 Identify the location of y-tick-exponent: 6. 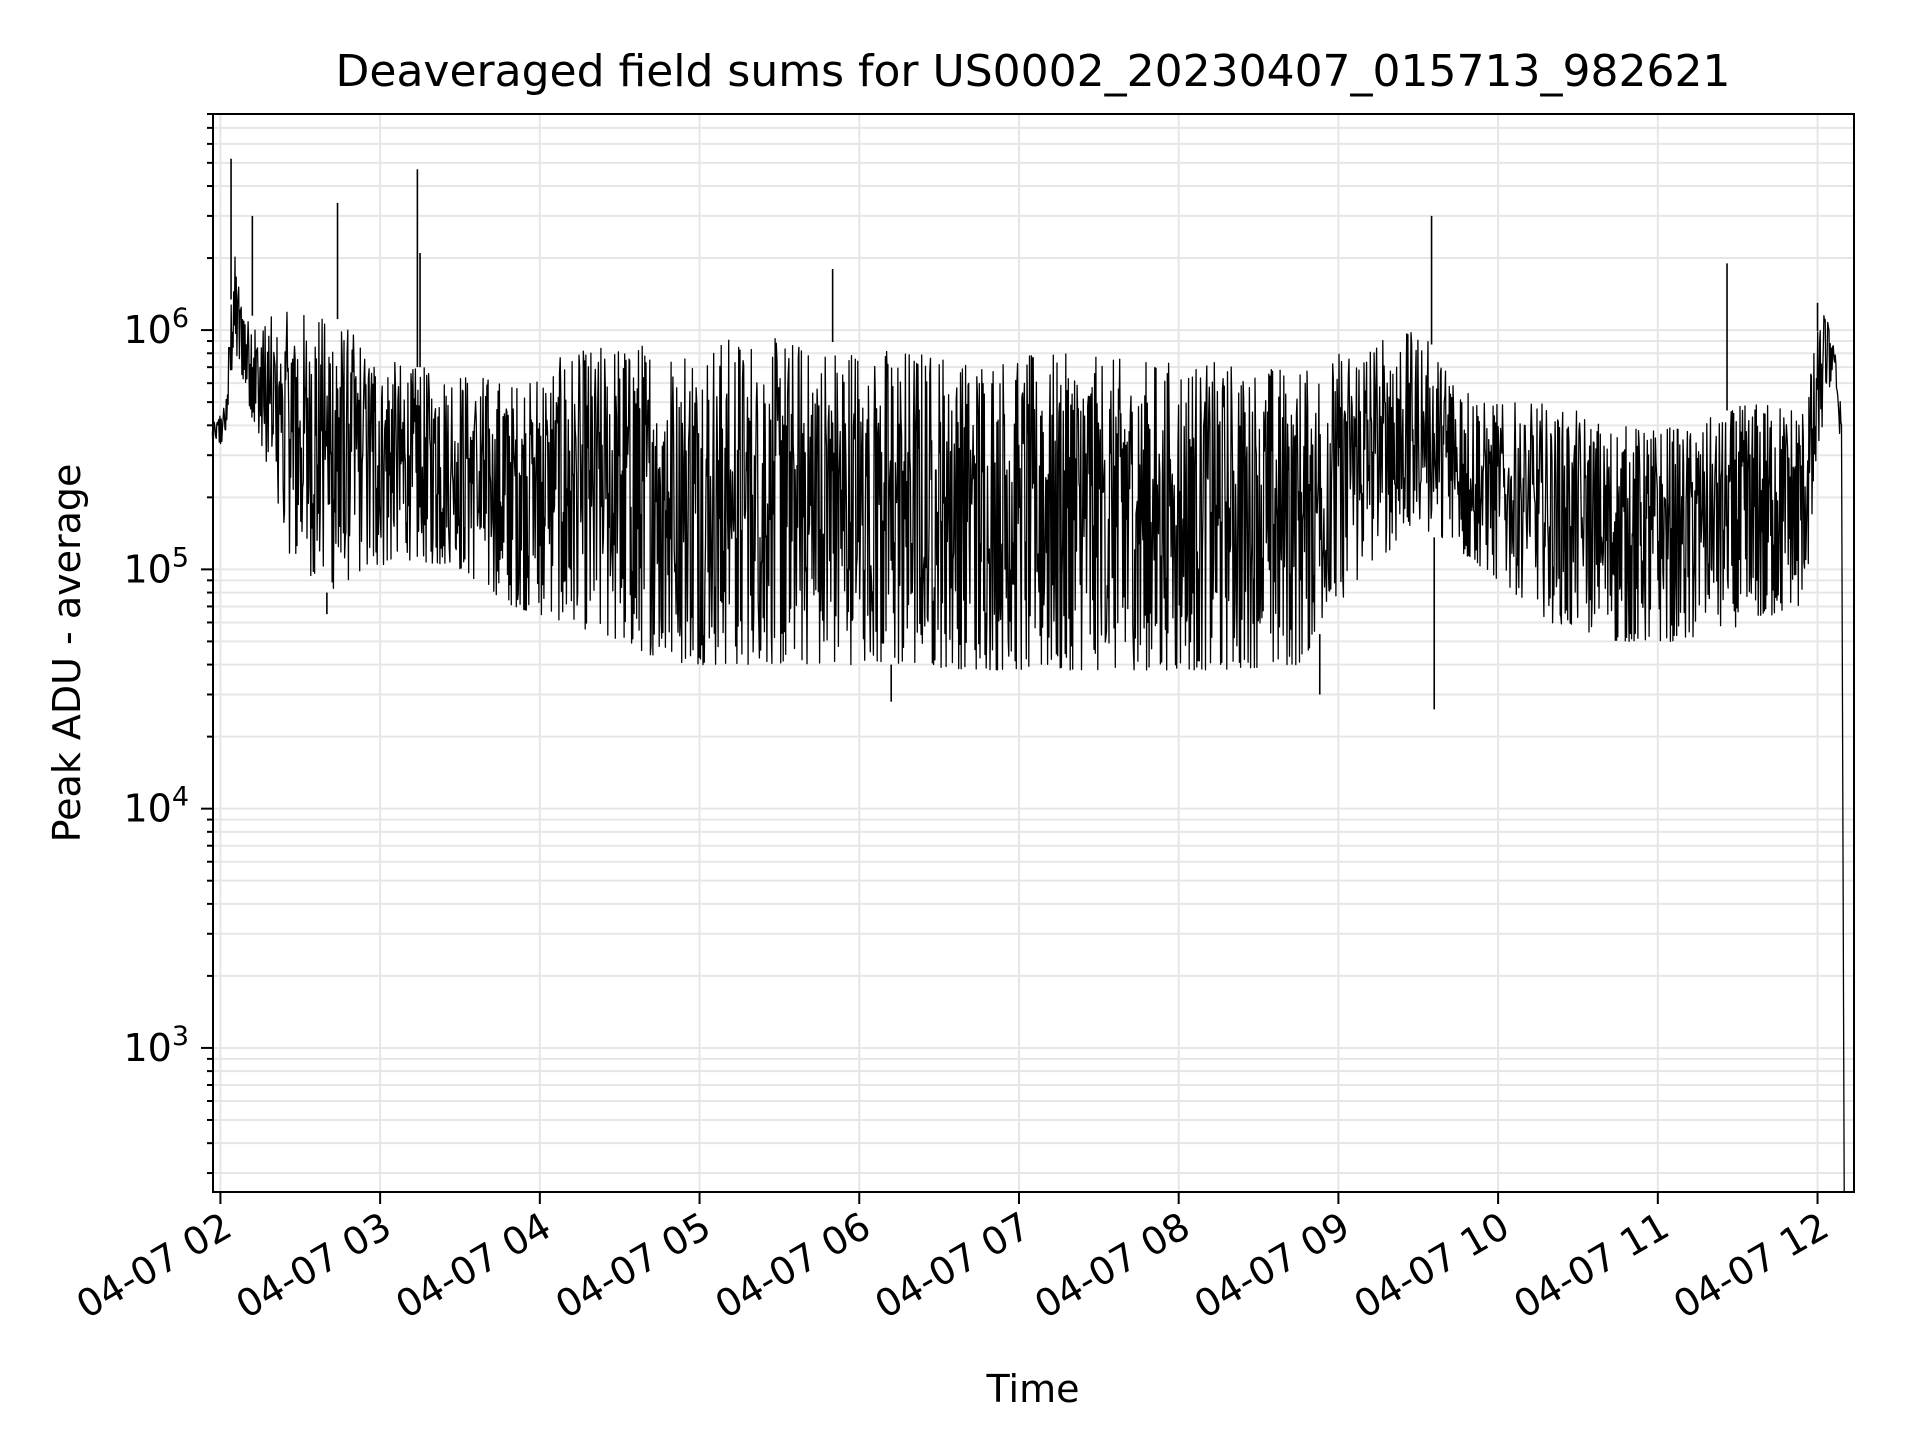
(180, 318).